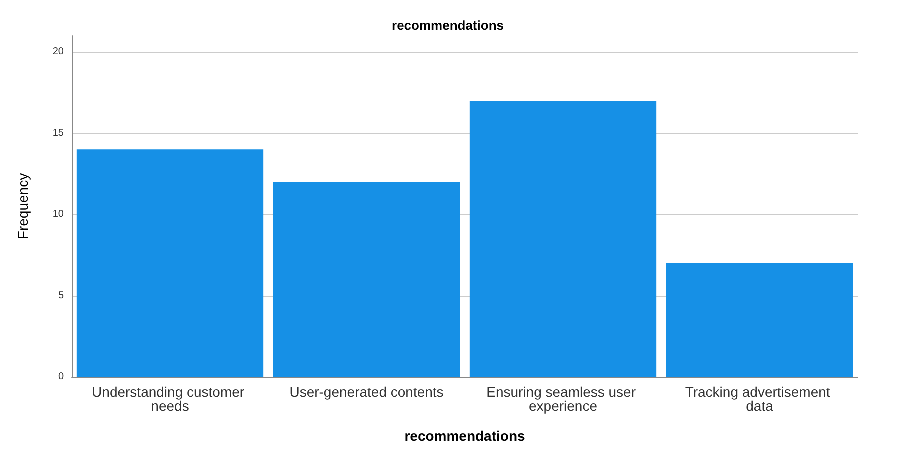  What do you see at coordinates (61, 377) in the screenshot?
I see `y-tick-label: 0` at bounding box center [61, 377].